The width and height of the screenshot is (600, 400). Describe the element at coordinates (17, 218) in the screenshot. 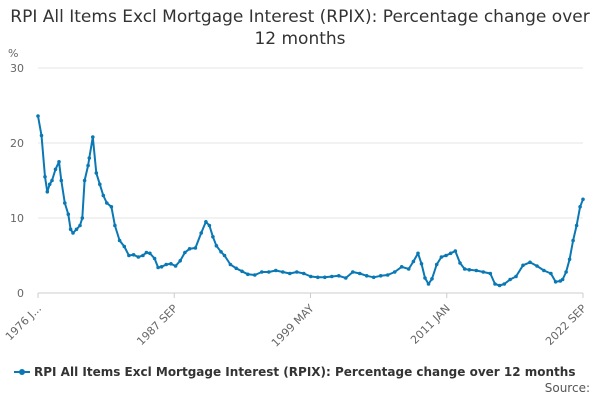

I see `y-tick-label: 10` at that location.